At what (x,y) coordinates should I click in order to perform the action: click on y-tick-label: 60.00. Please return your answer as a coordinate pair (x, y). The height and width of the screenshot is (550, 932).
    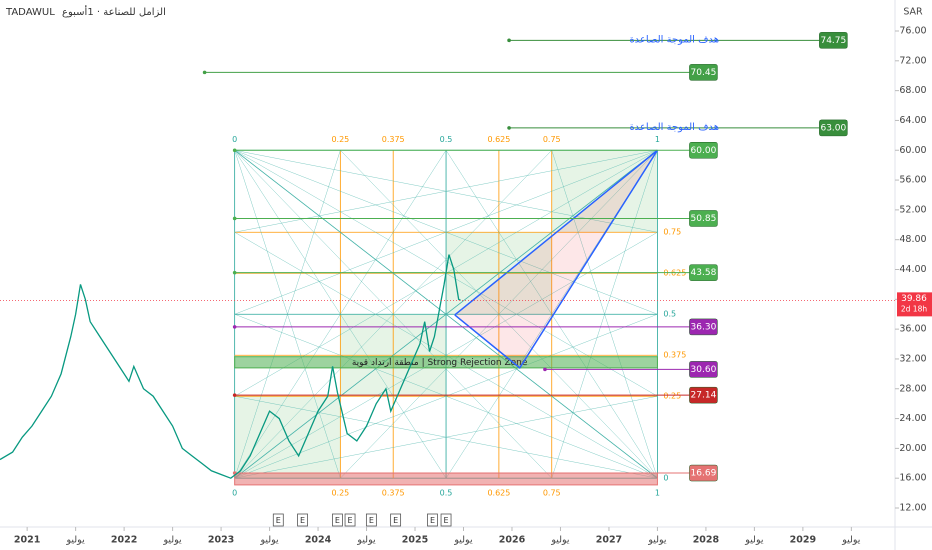
    Looking at the image, I should click on (912, 150).